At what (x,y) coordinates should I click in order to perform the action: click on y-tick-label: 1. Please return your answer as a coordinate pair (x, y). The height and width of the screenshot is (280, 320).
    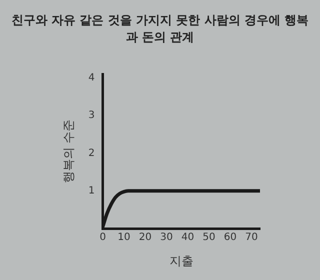
    Looking at the image, I should click on (91, 190).